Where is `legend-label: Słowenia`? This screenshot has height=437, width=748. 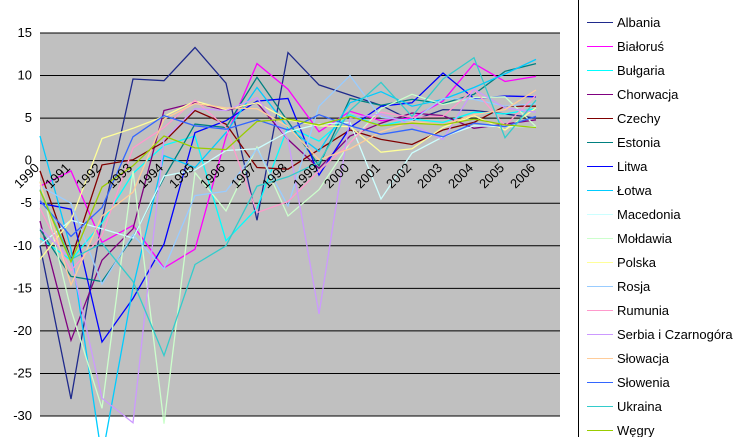 legend-label: Słowenia is located at coordinates (643, 382).